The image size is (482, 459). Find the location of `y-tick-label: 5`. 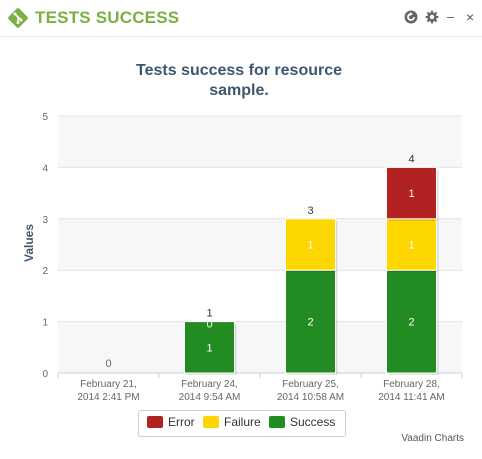

y-tick-label: 5 is located at coordinates (45, 117).